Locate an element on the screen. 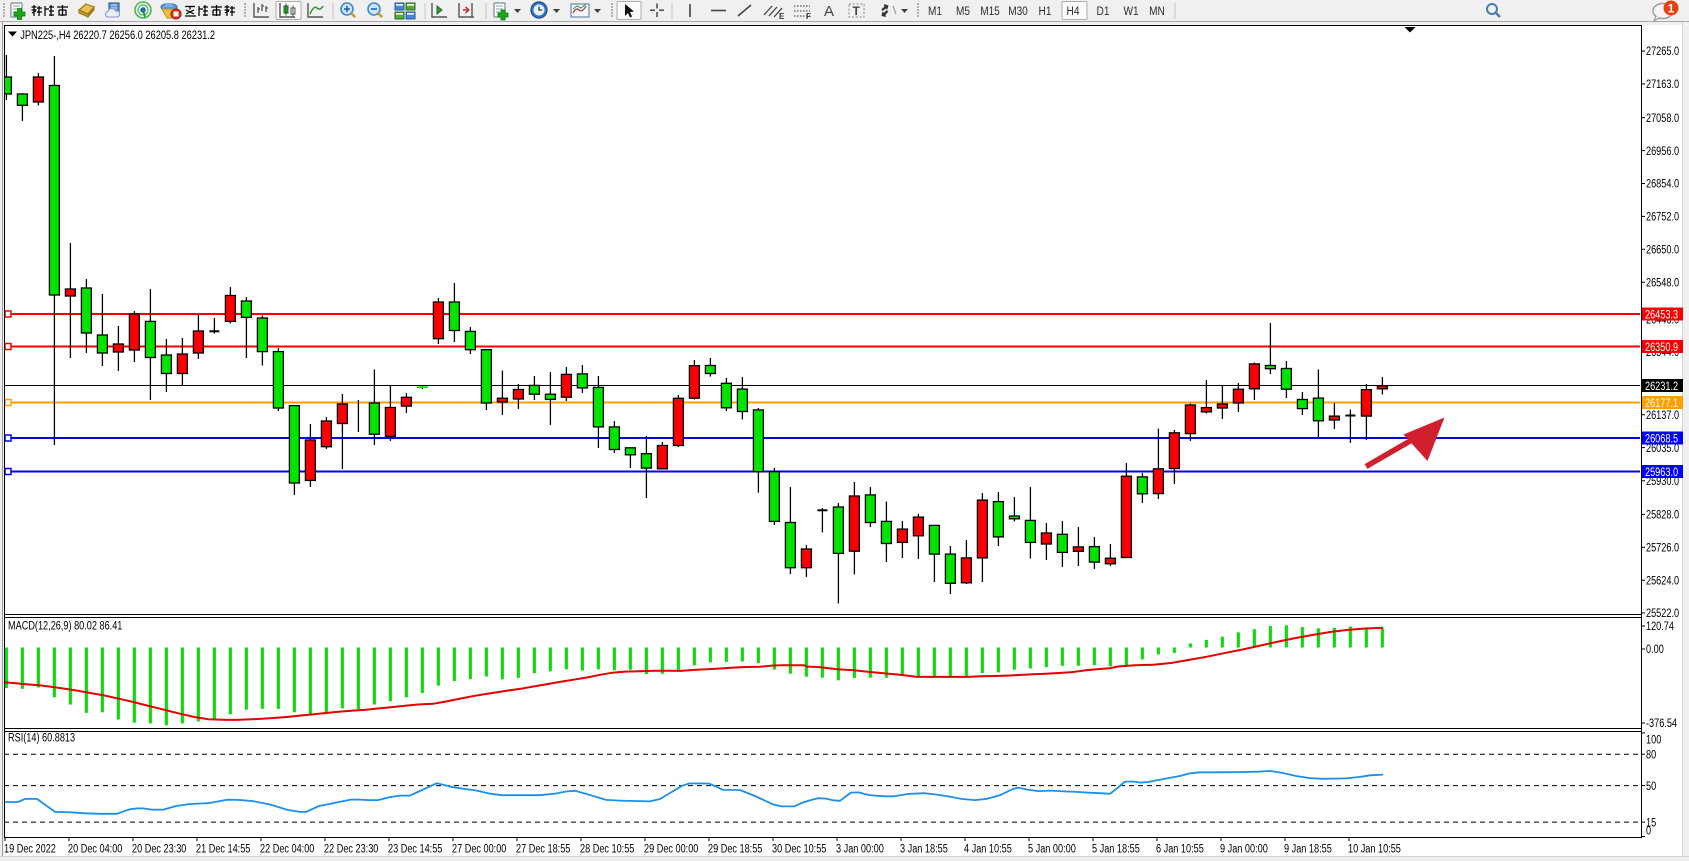 The height and width of the screenshot is (861, 1689). svg-text: 25522.0 is located at coordinates (1662, 614).